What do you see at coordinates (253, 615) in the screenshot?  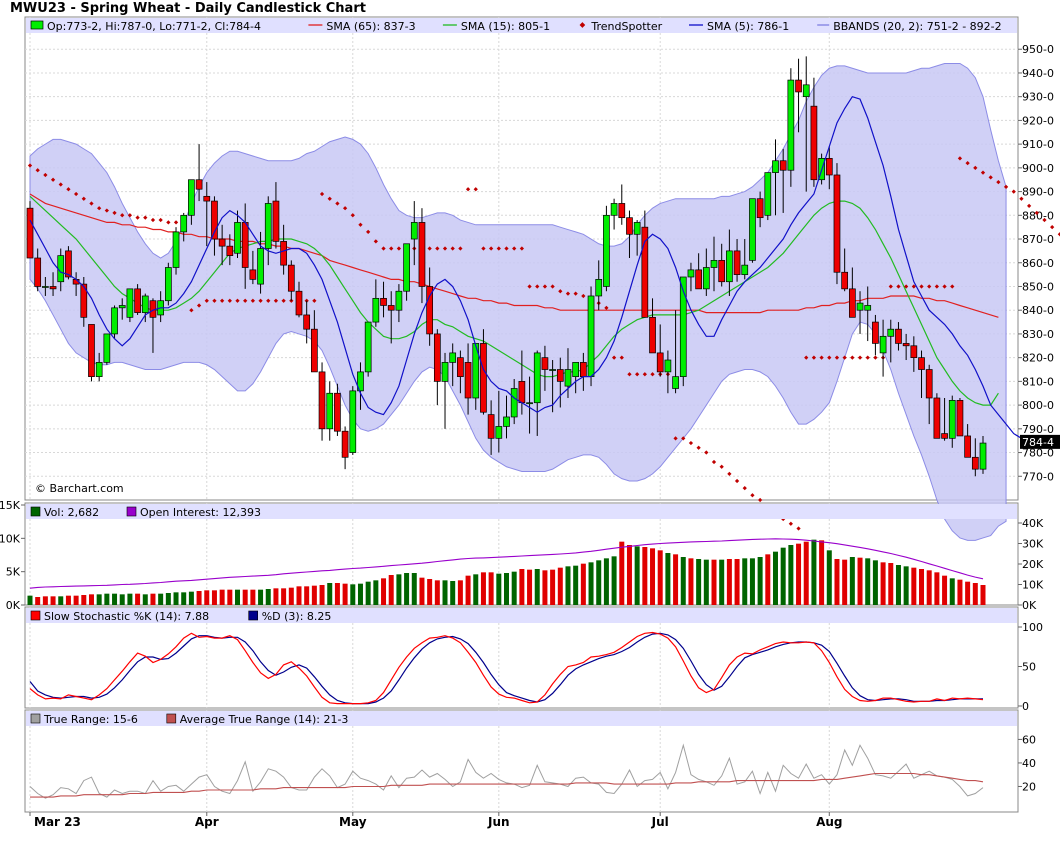 I see `legend-swatch` at bounding box center [253, 615].